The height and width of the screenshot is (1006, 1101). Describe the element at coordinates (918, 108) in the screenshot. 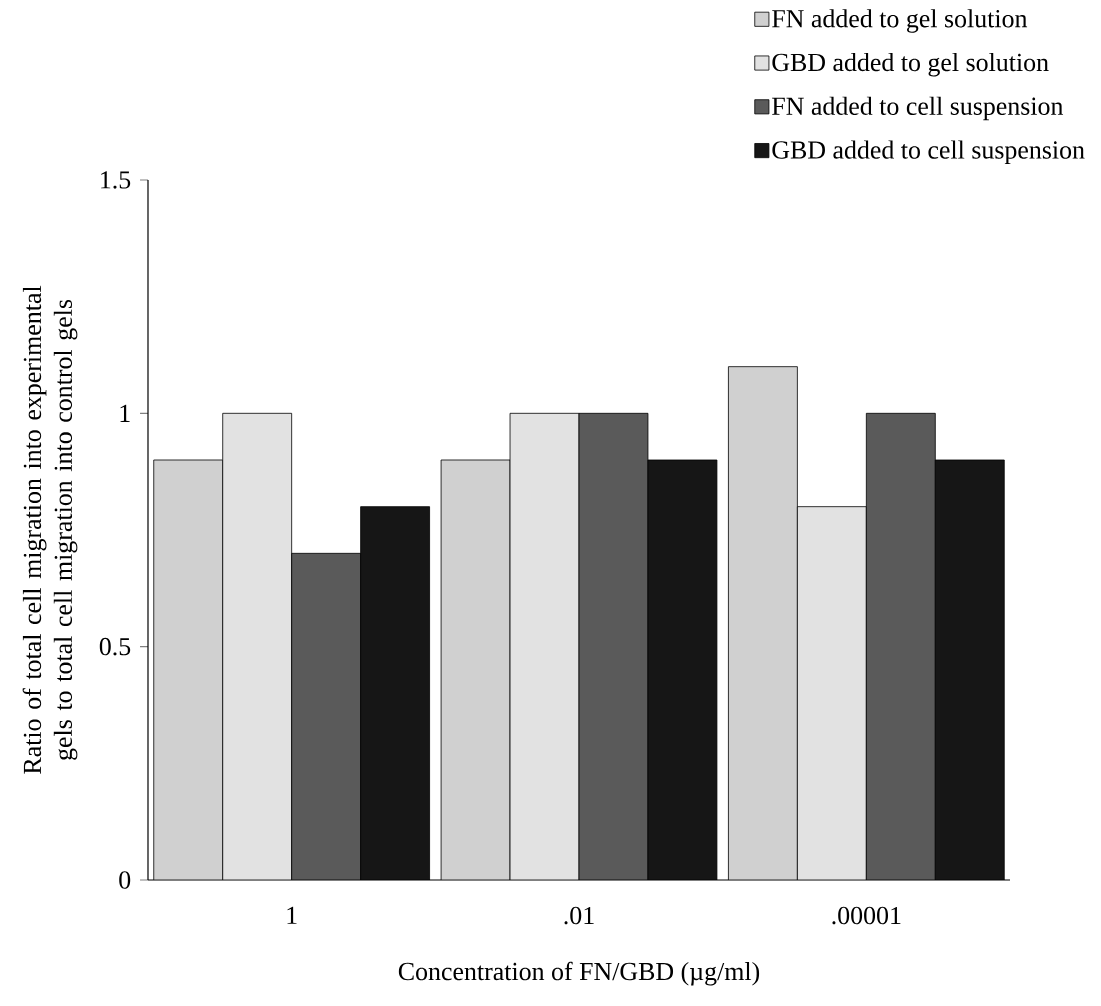

I see `legend-label: FN added to cell suspension` at that location.